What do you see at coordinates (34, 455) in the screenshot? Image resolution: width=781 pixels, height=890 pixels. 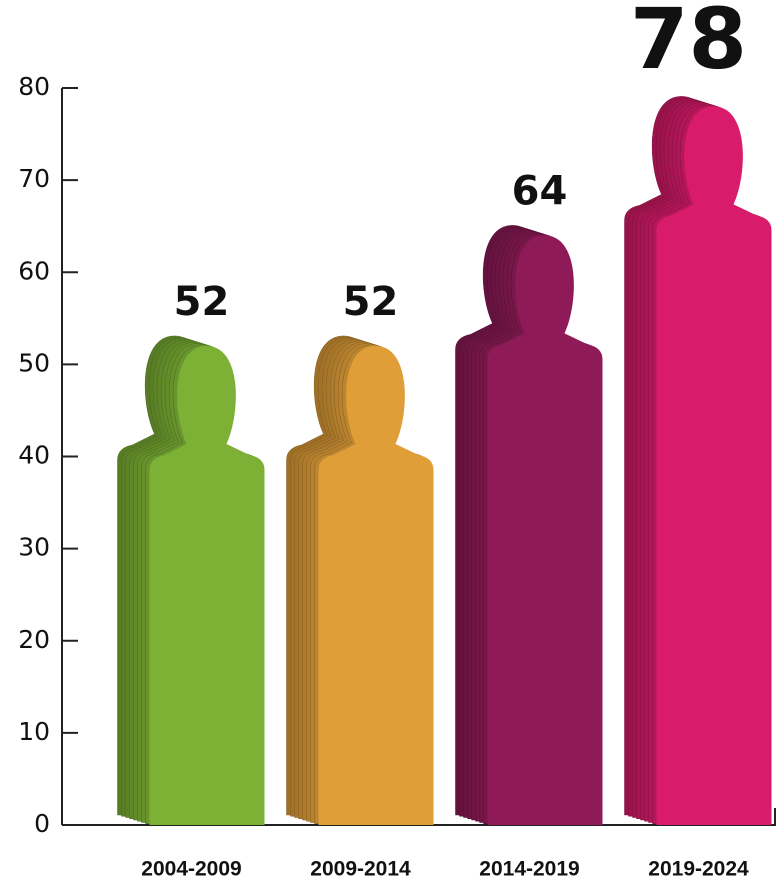 I see `y-tick-label: 40` at bounding box center [34, 455].